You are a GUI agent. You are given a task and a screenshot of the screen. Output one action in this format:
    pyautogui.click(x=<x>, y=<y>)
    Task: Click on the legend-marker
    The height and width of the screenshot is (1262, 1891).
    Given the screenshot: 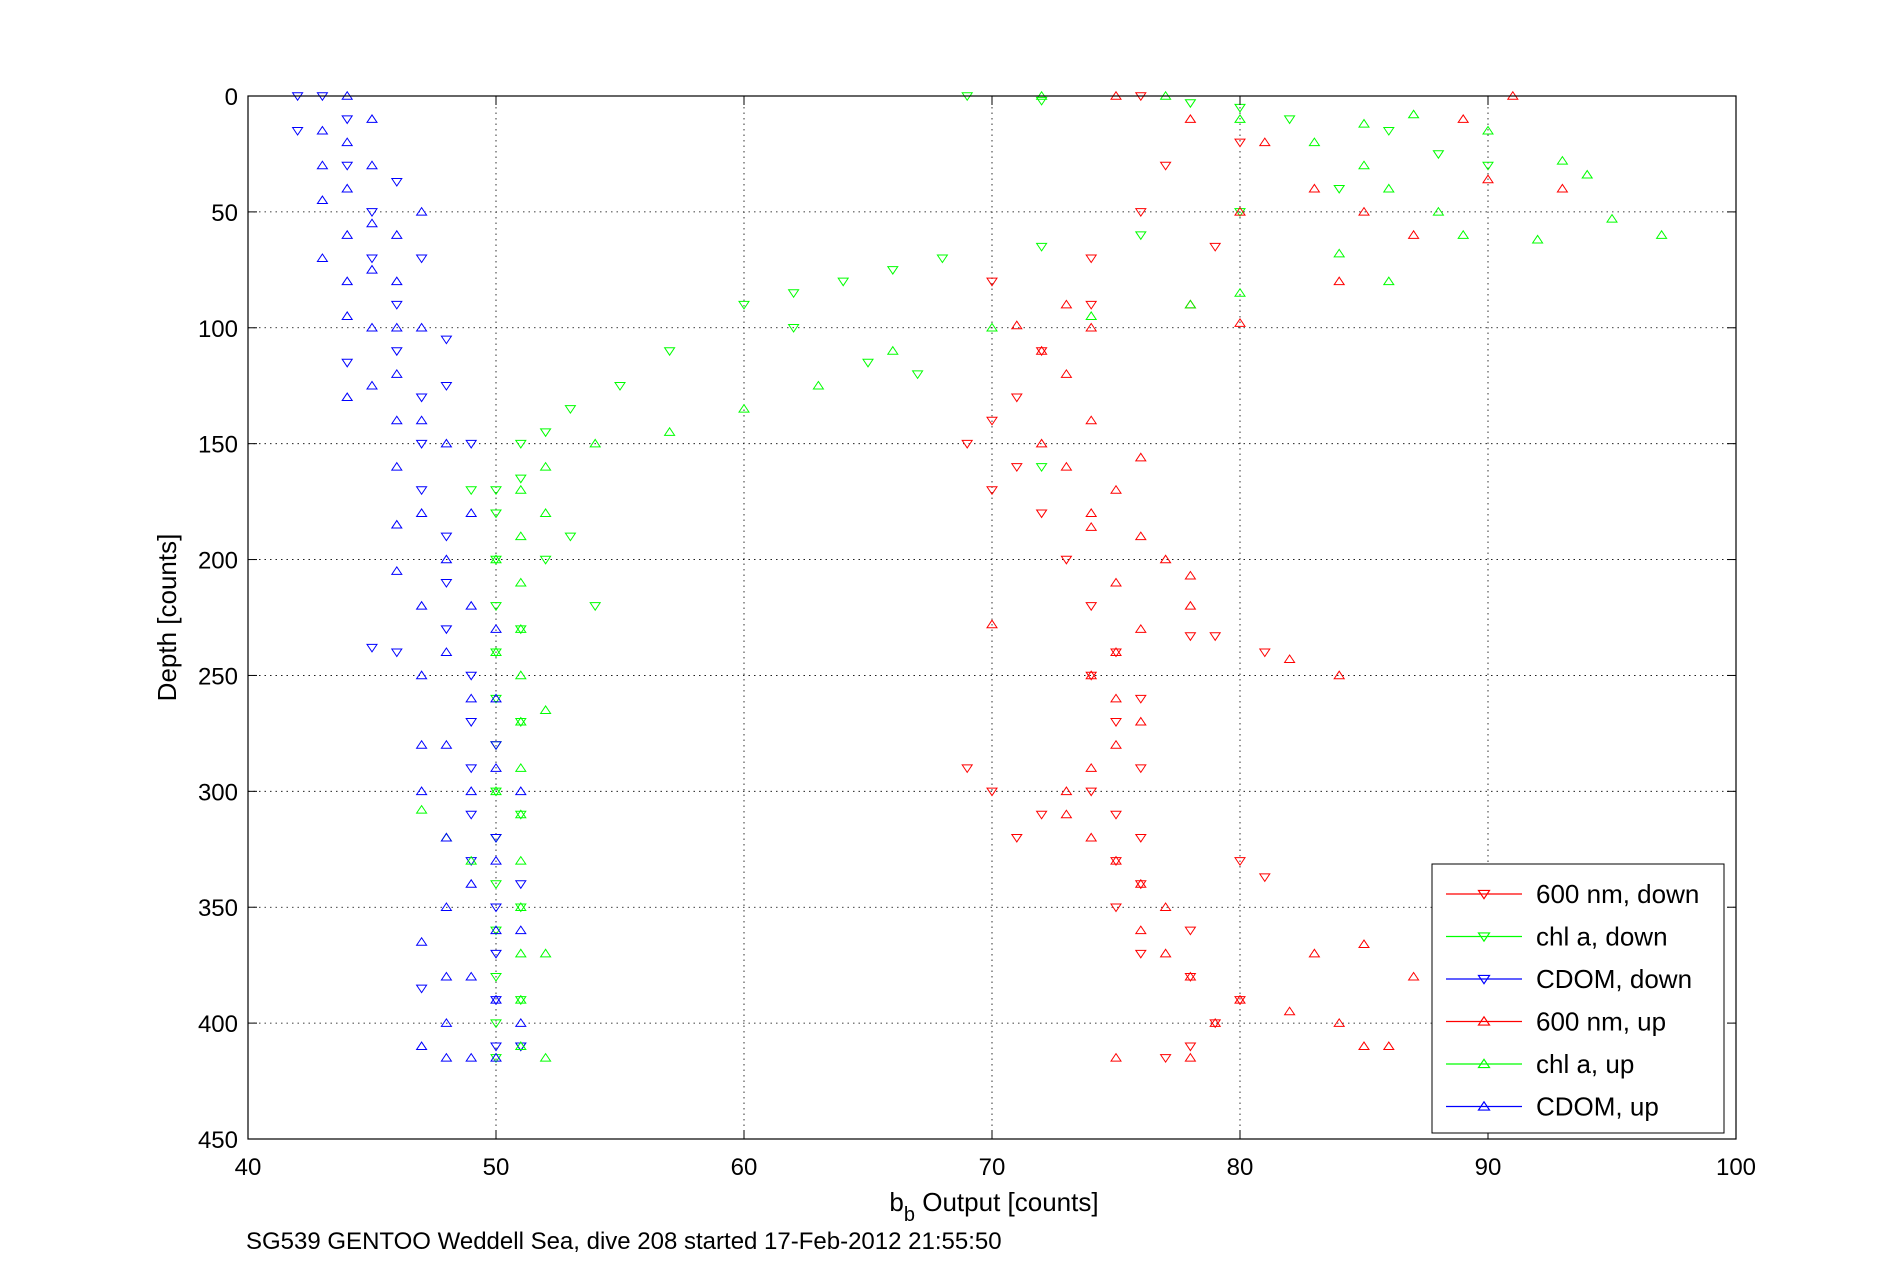 What is the action you would take?
    pyautogui.click(x=1484, y=894)
    